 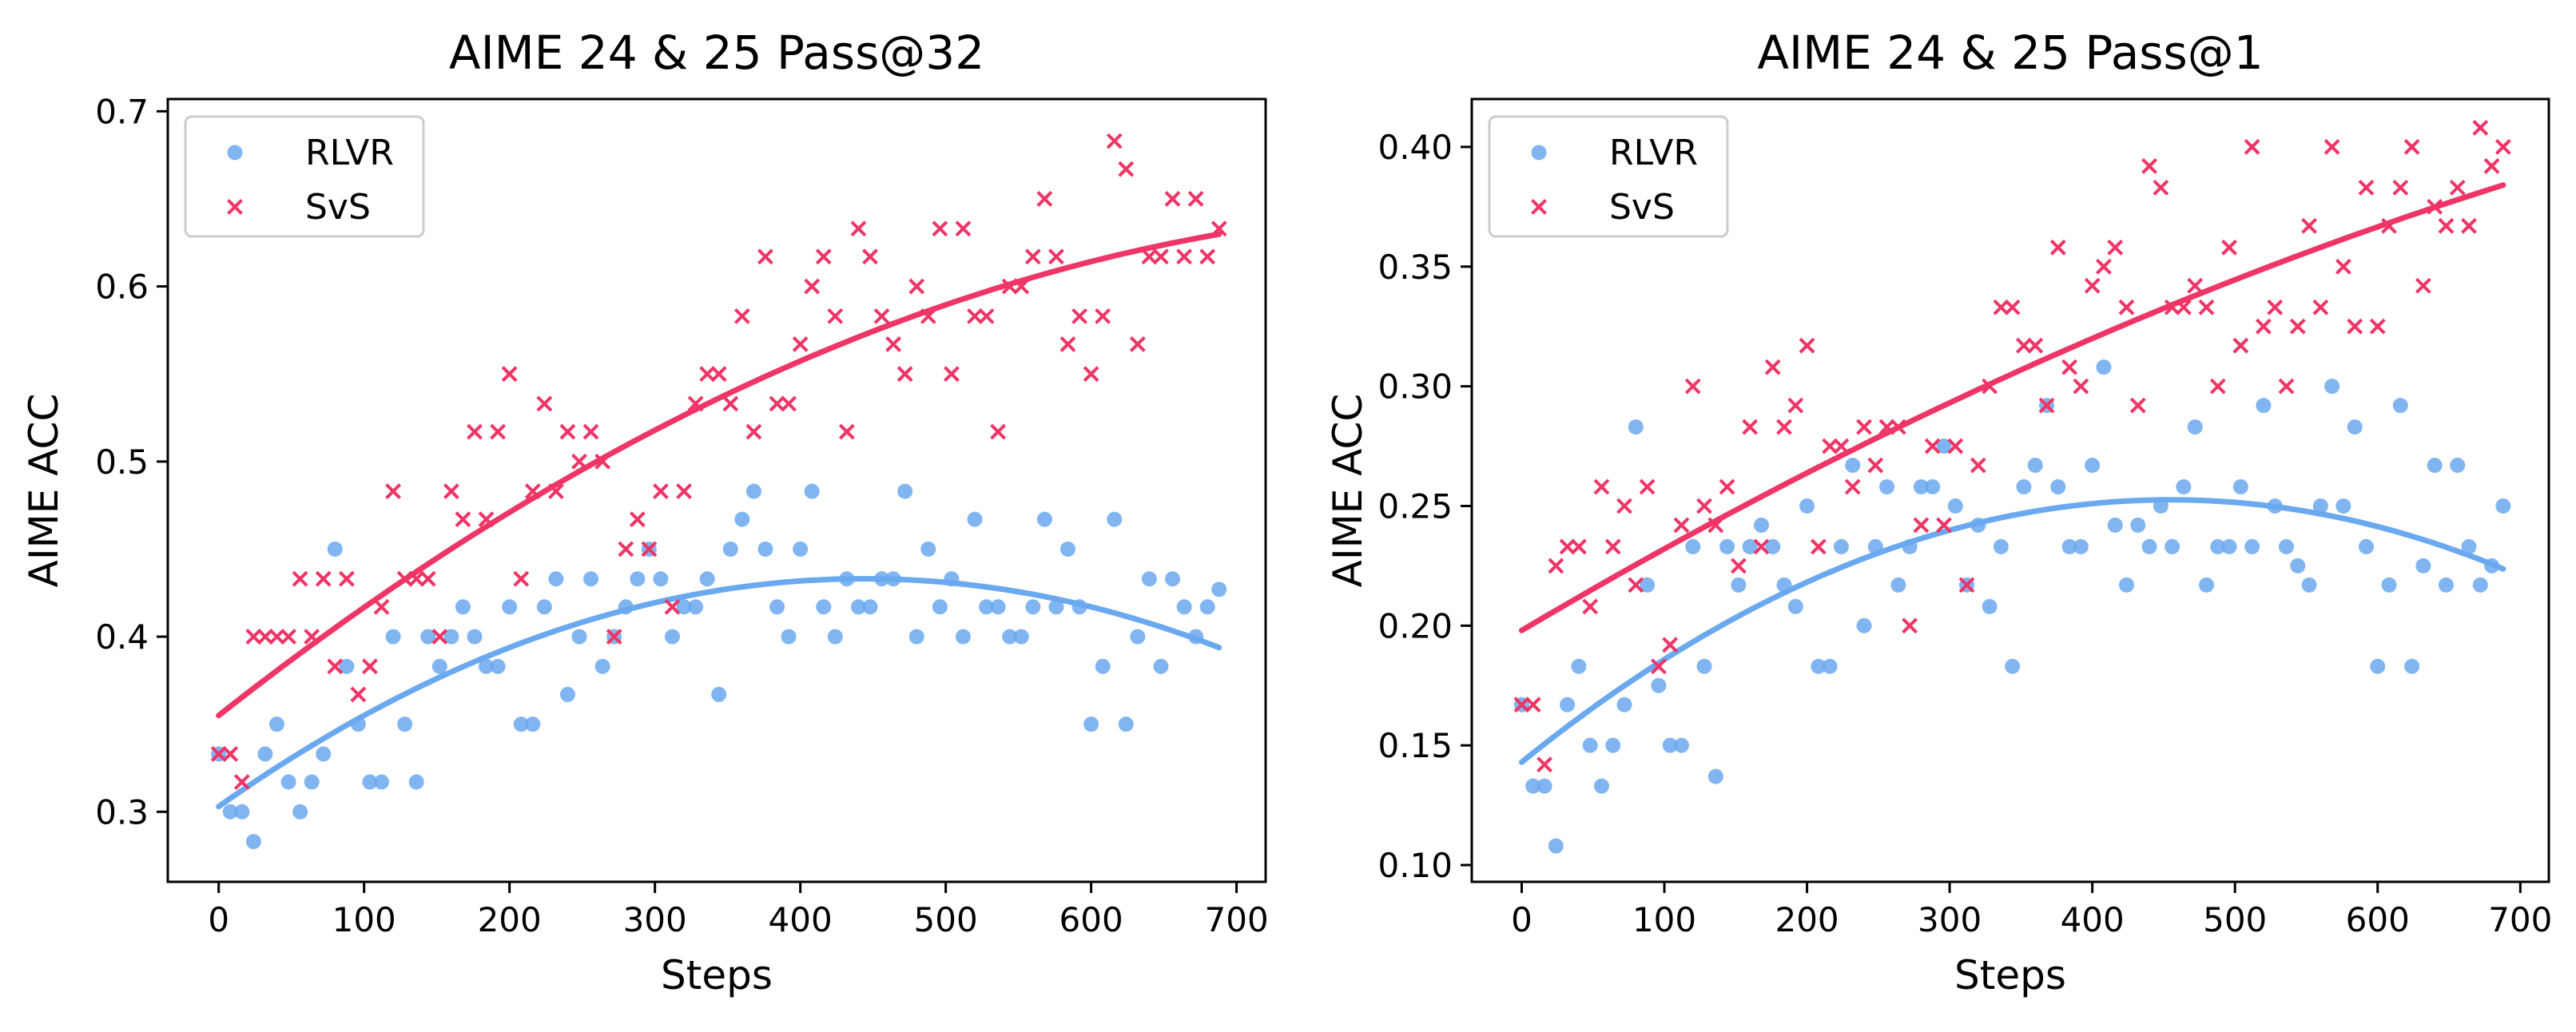 I want to click on x-tick-label: 600, so click(x=1091, y=919).